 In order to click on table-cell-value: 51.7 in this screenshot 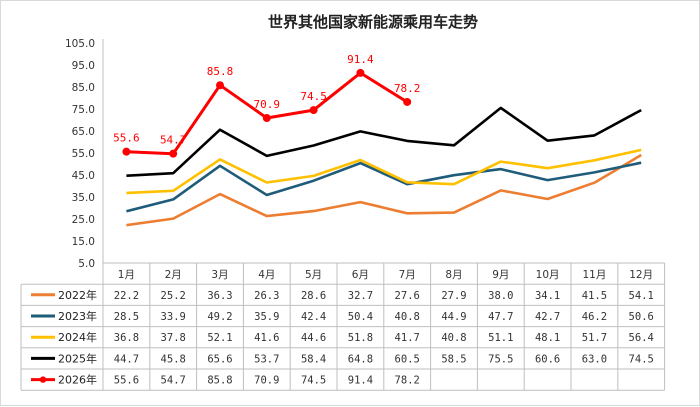, I will do `click(594, 338)`.